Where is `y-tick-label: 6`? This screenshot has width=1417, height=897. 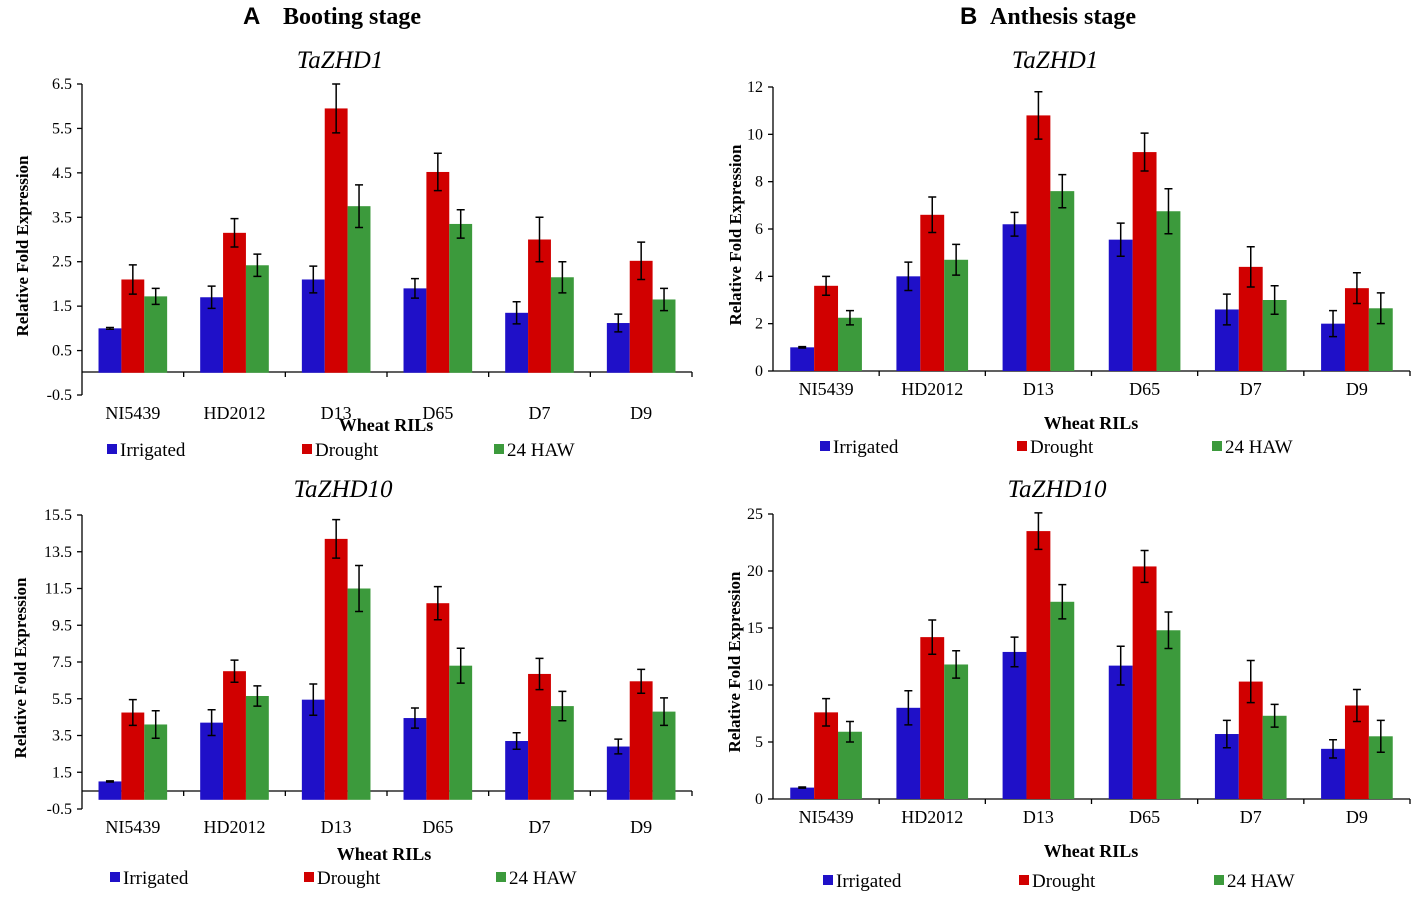 y-tick-label: 6 is located at coordinates (759, 229).